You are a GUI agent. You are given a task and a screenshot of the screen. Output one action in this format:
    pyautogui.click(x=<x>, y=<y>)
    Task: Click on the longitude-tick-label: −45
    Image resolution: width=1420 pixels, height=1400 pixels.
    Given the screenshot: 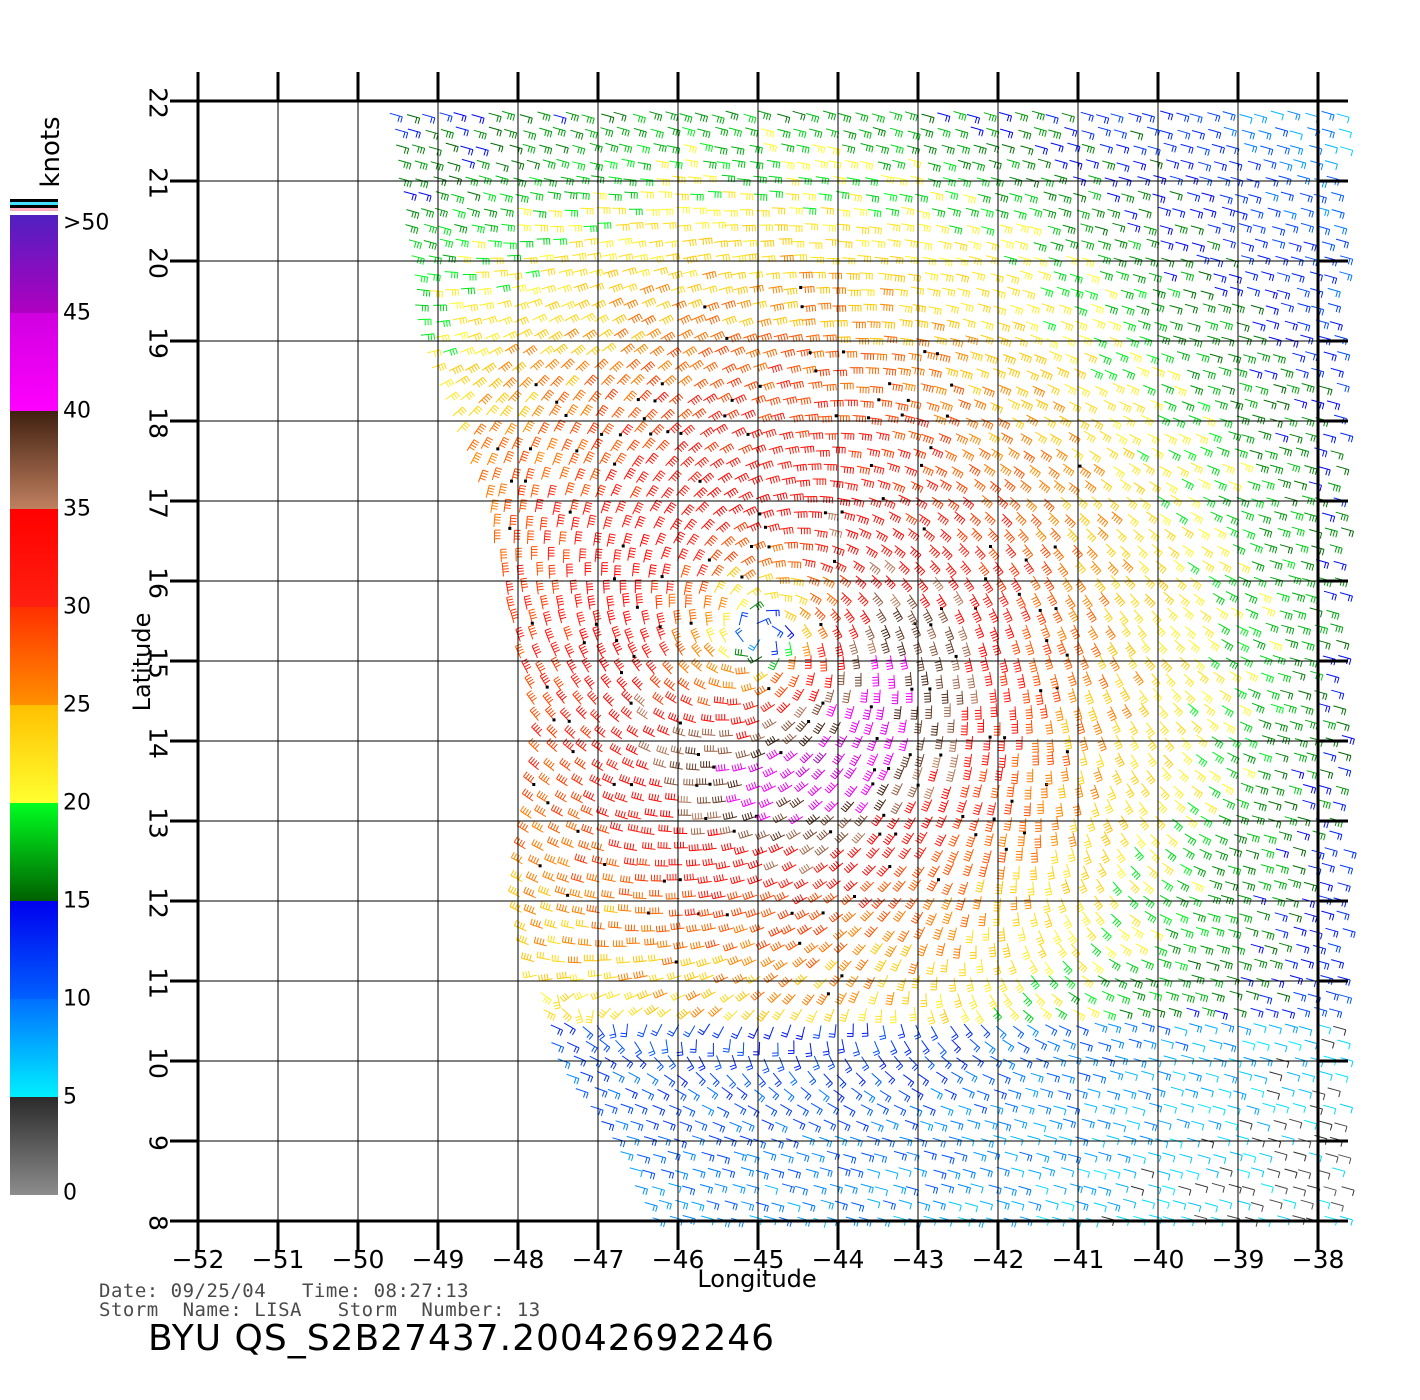 What is the action you would take?
    pyautogui.click(x=758, y=1259)
    